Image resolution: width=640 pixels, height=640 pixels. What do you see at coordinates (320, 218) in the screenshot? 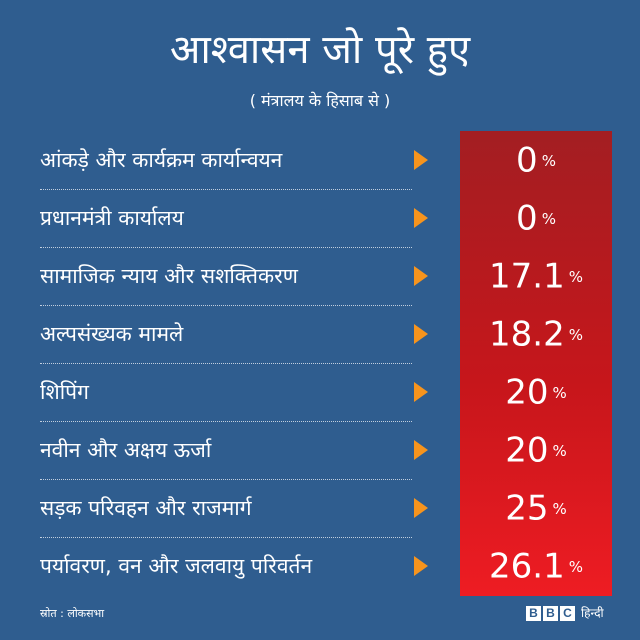
I see `table-row: प्रधानमंत्री कार्यालय 0%` at bounding box center [320, 218].